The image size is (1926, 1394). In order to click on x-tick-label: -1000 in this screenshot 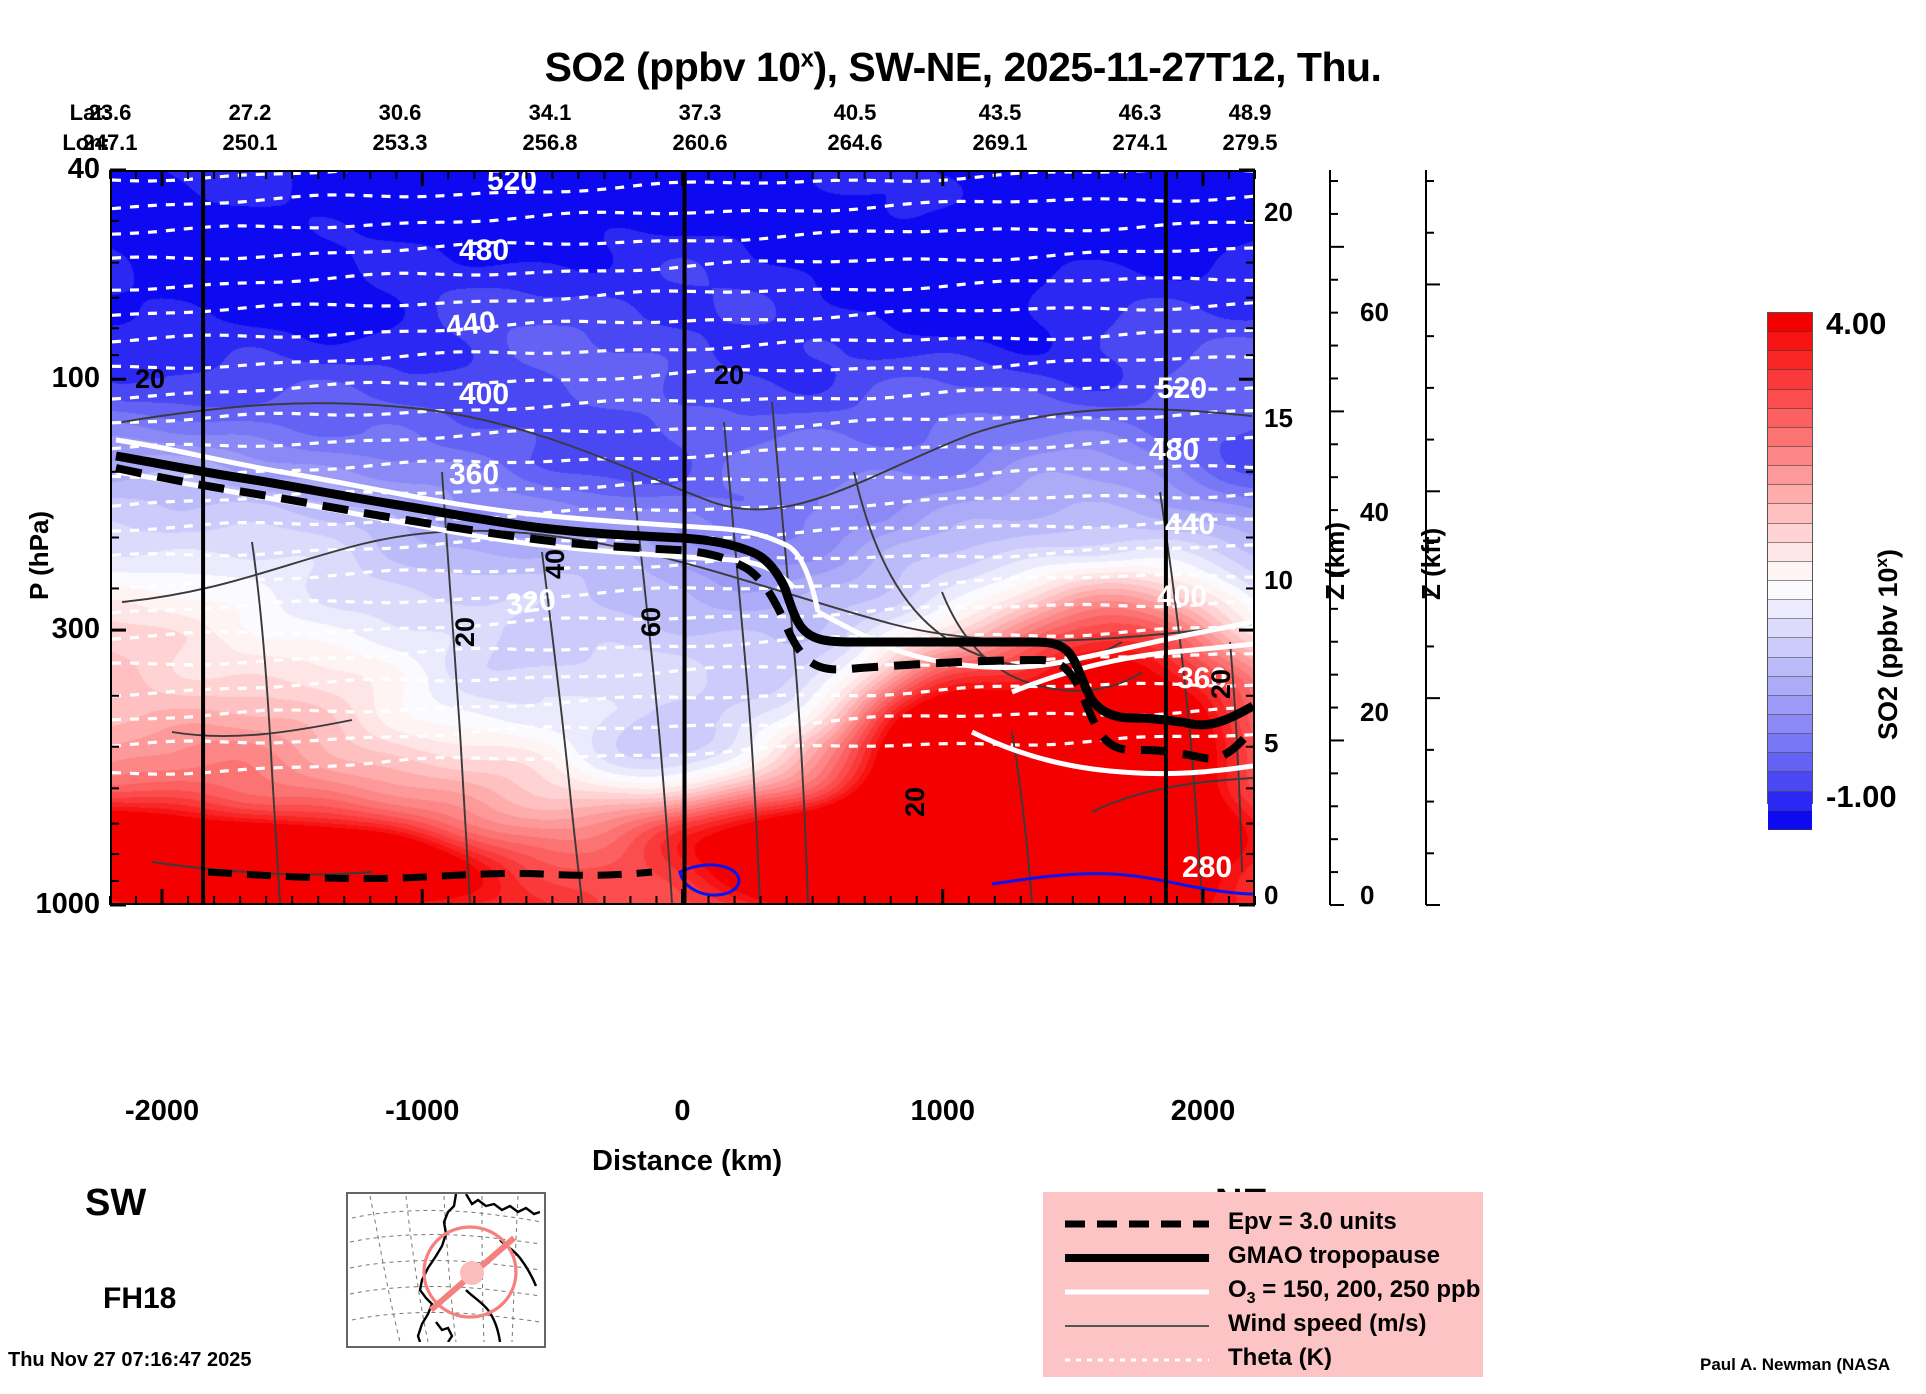, I will do `click(422, 1111)`.